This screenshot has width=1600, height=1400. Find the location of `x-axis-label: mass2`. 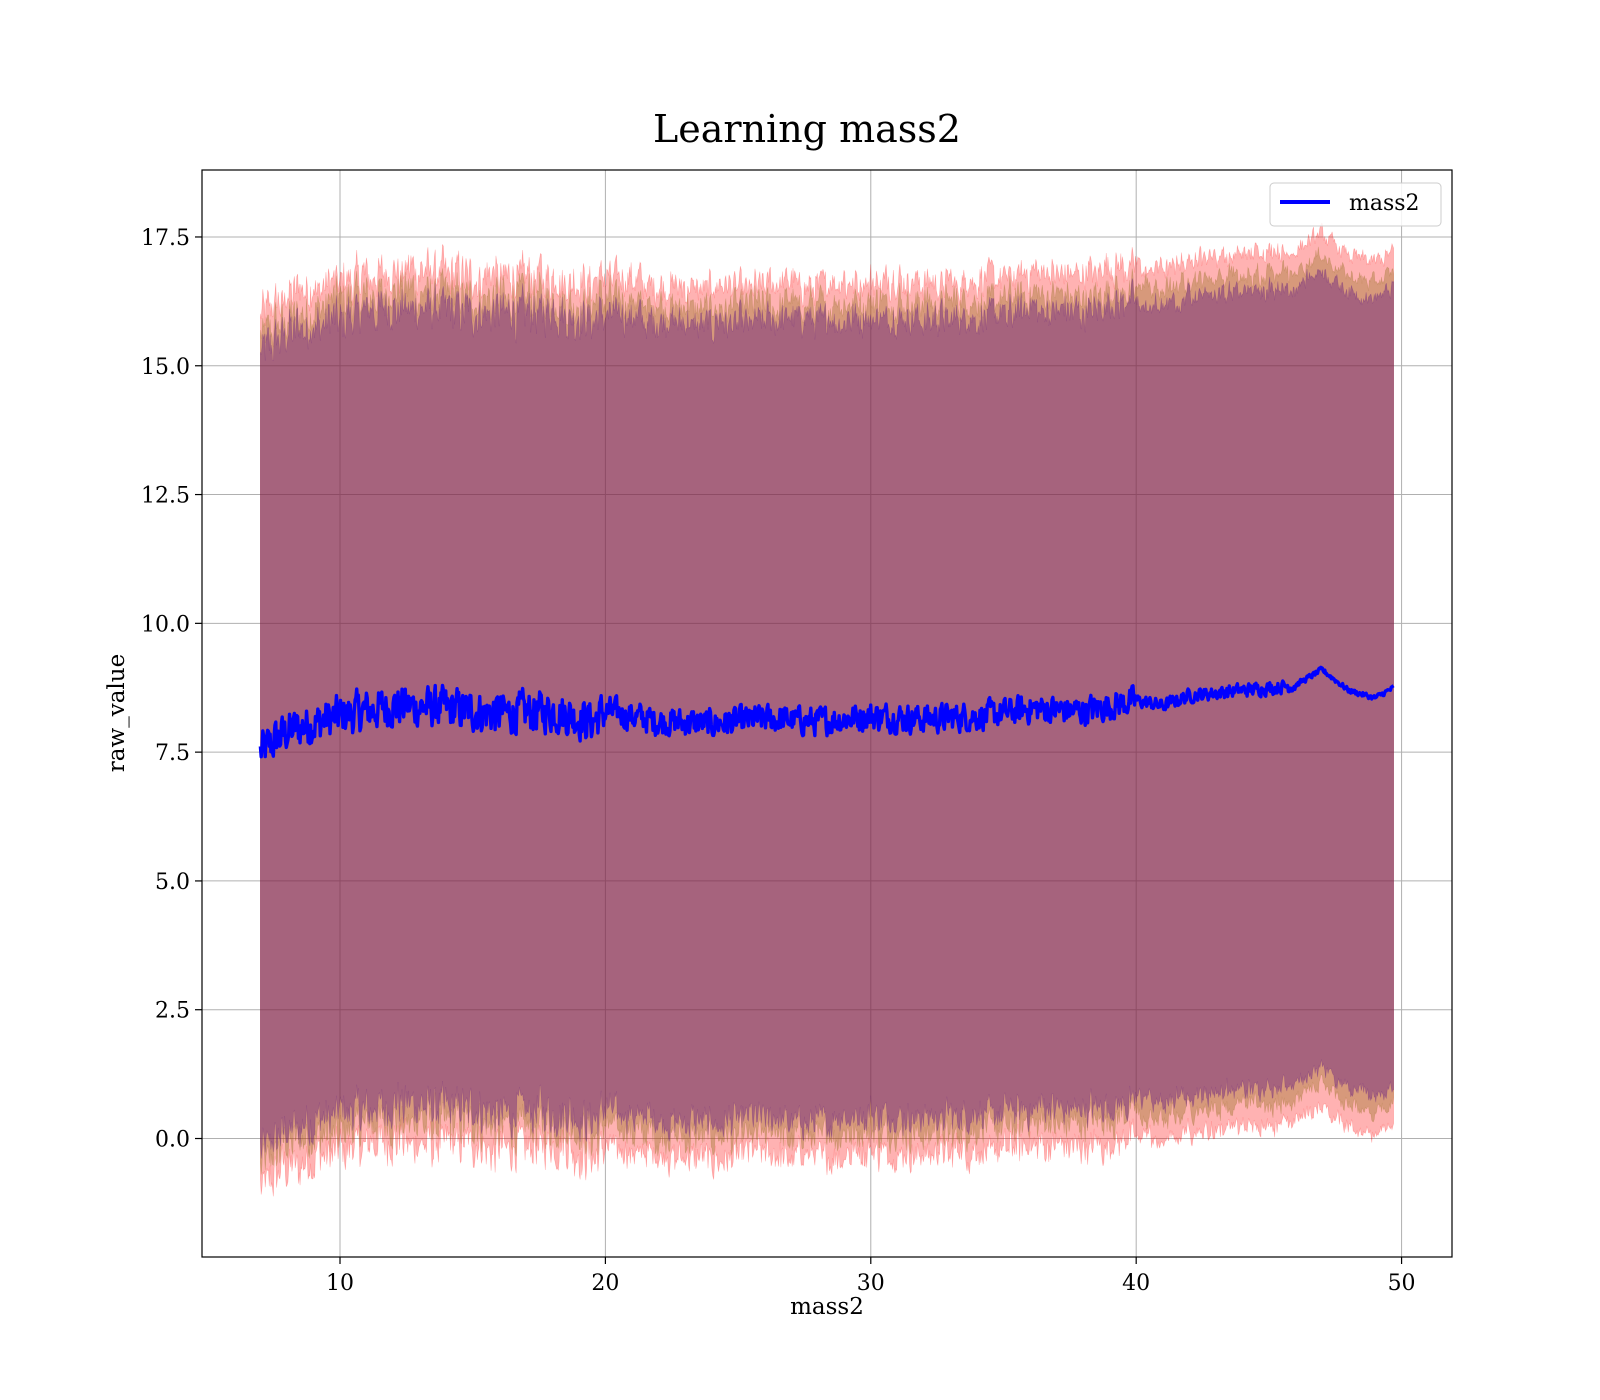

x-axis-label: mass2 is located at coordinates (827, 1307).